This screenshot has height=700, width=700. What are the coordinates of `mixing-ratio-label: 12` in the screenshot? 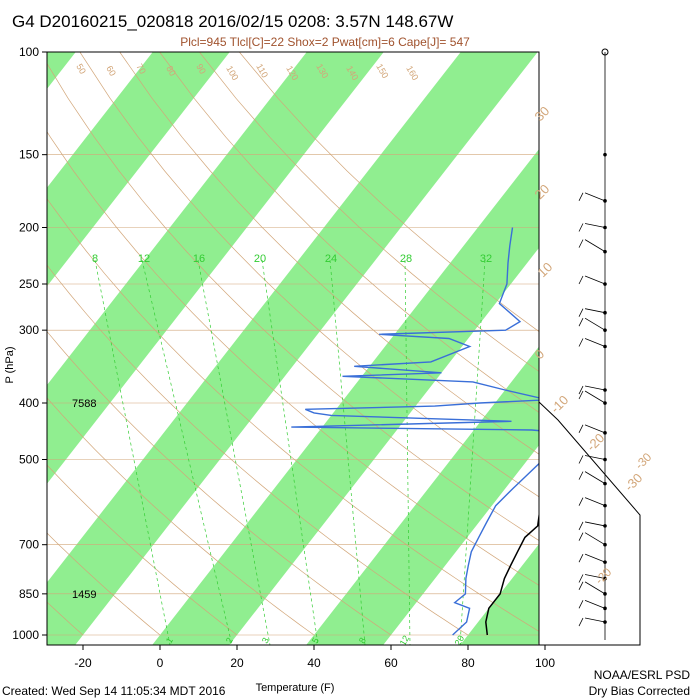 It's located at (144, 259).